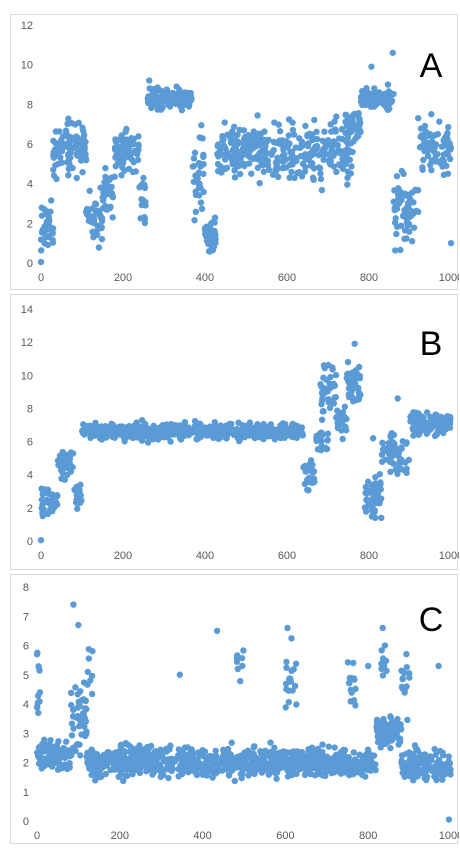 The width and height of the screenshot is (460, 850). Describe the element at coordinates (431, 620) in the screenshot. I see `panel-letter: C` at that location.